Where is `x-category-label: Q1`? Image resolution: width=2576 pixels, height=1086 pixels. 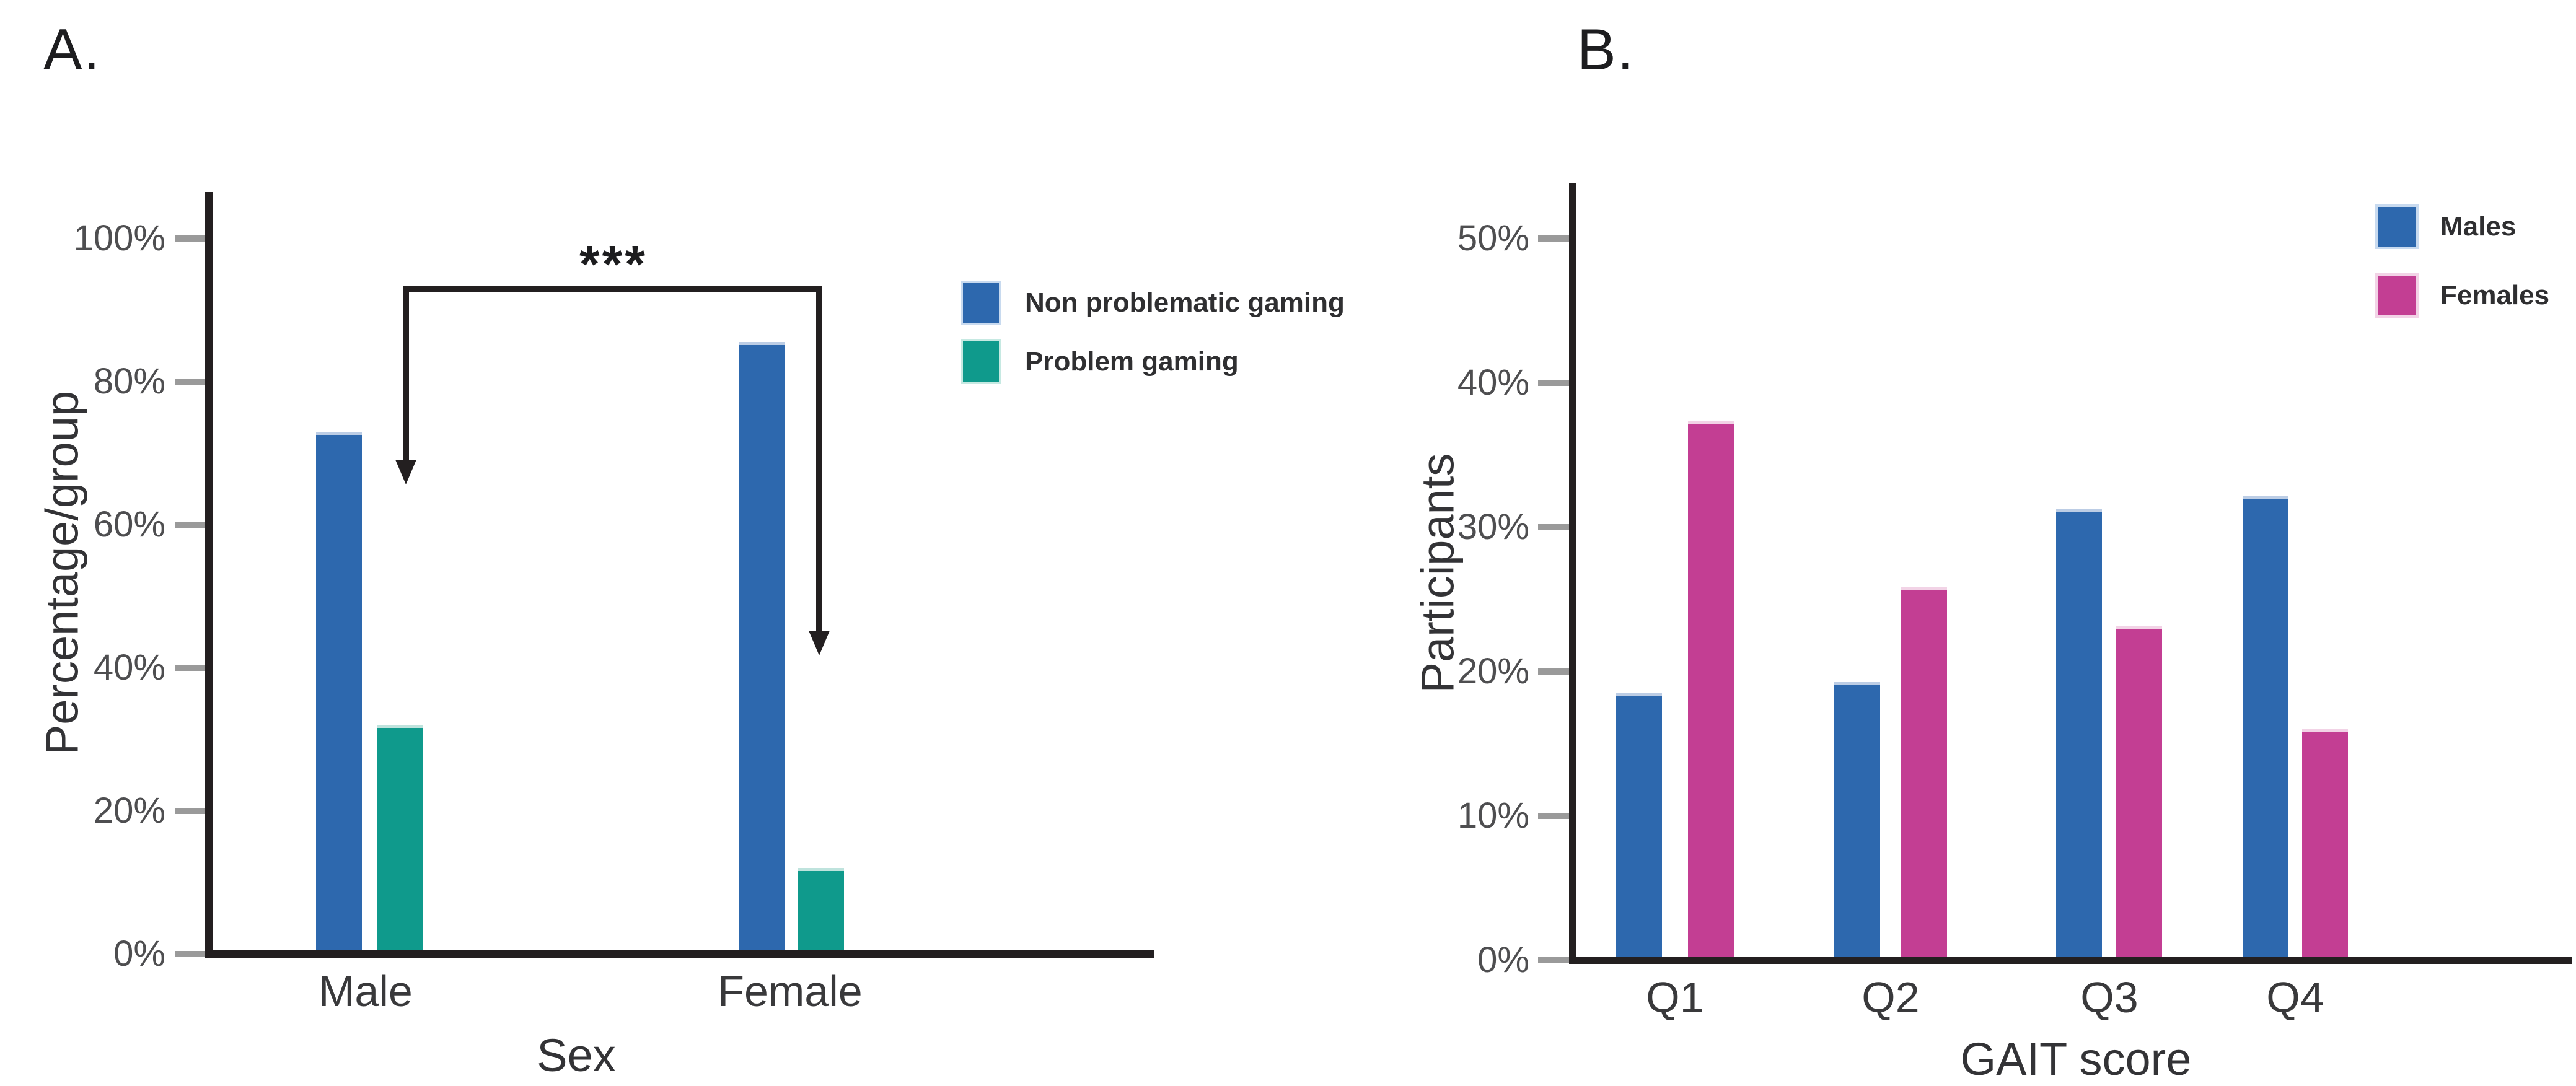 x-category-label: Q1 is located at coordinates (1675, 997).